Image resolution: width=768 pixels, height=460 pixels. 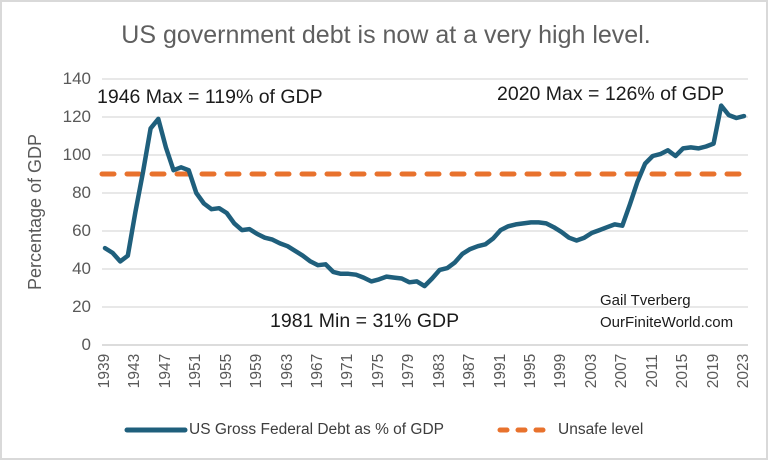 What do you see at coordinates (76, 116) in the screenshot?
I see `y-tick-label-120: 120` at bounding box center [76, 116].